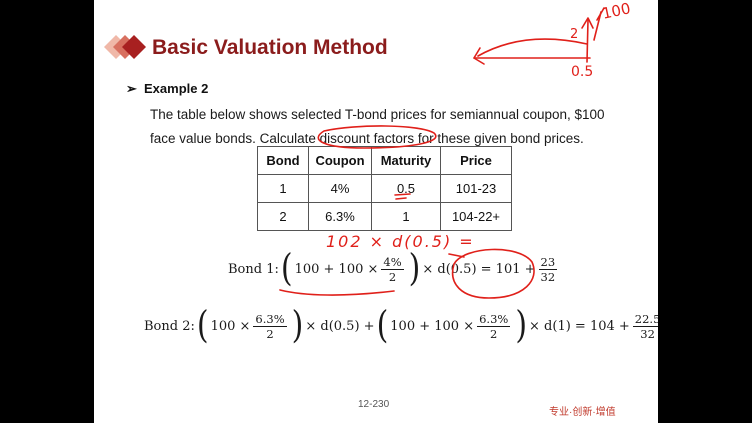  I want to click on ink-circle-rhs, so click(493, 273).